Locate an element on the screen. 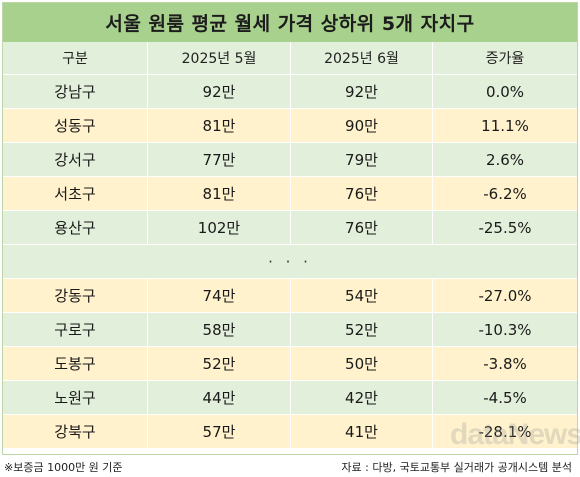  district-cell: 서초구 is located at coordinates (75, 193).